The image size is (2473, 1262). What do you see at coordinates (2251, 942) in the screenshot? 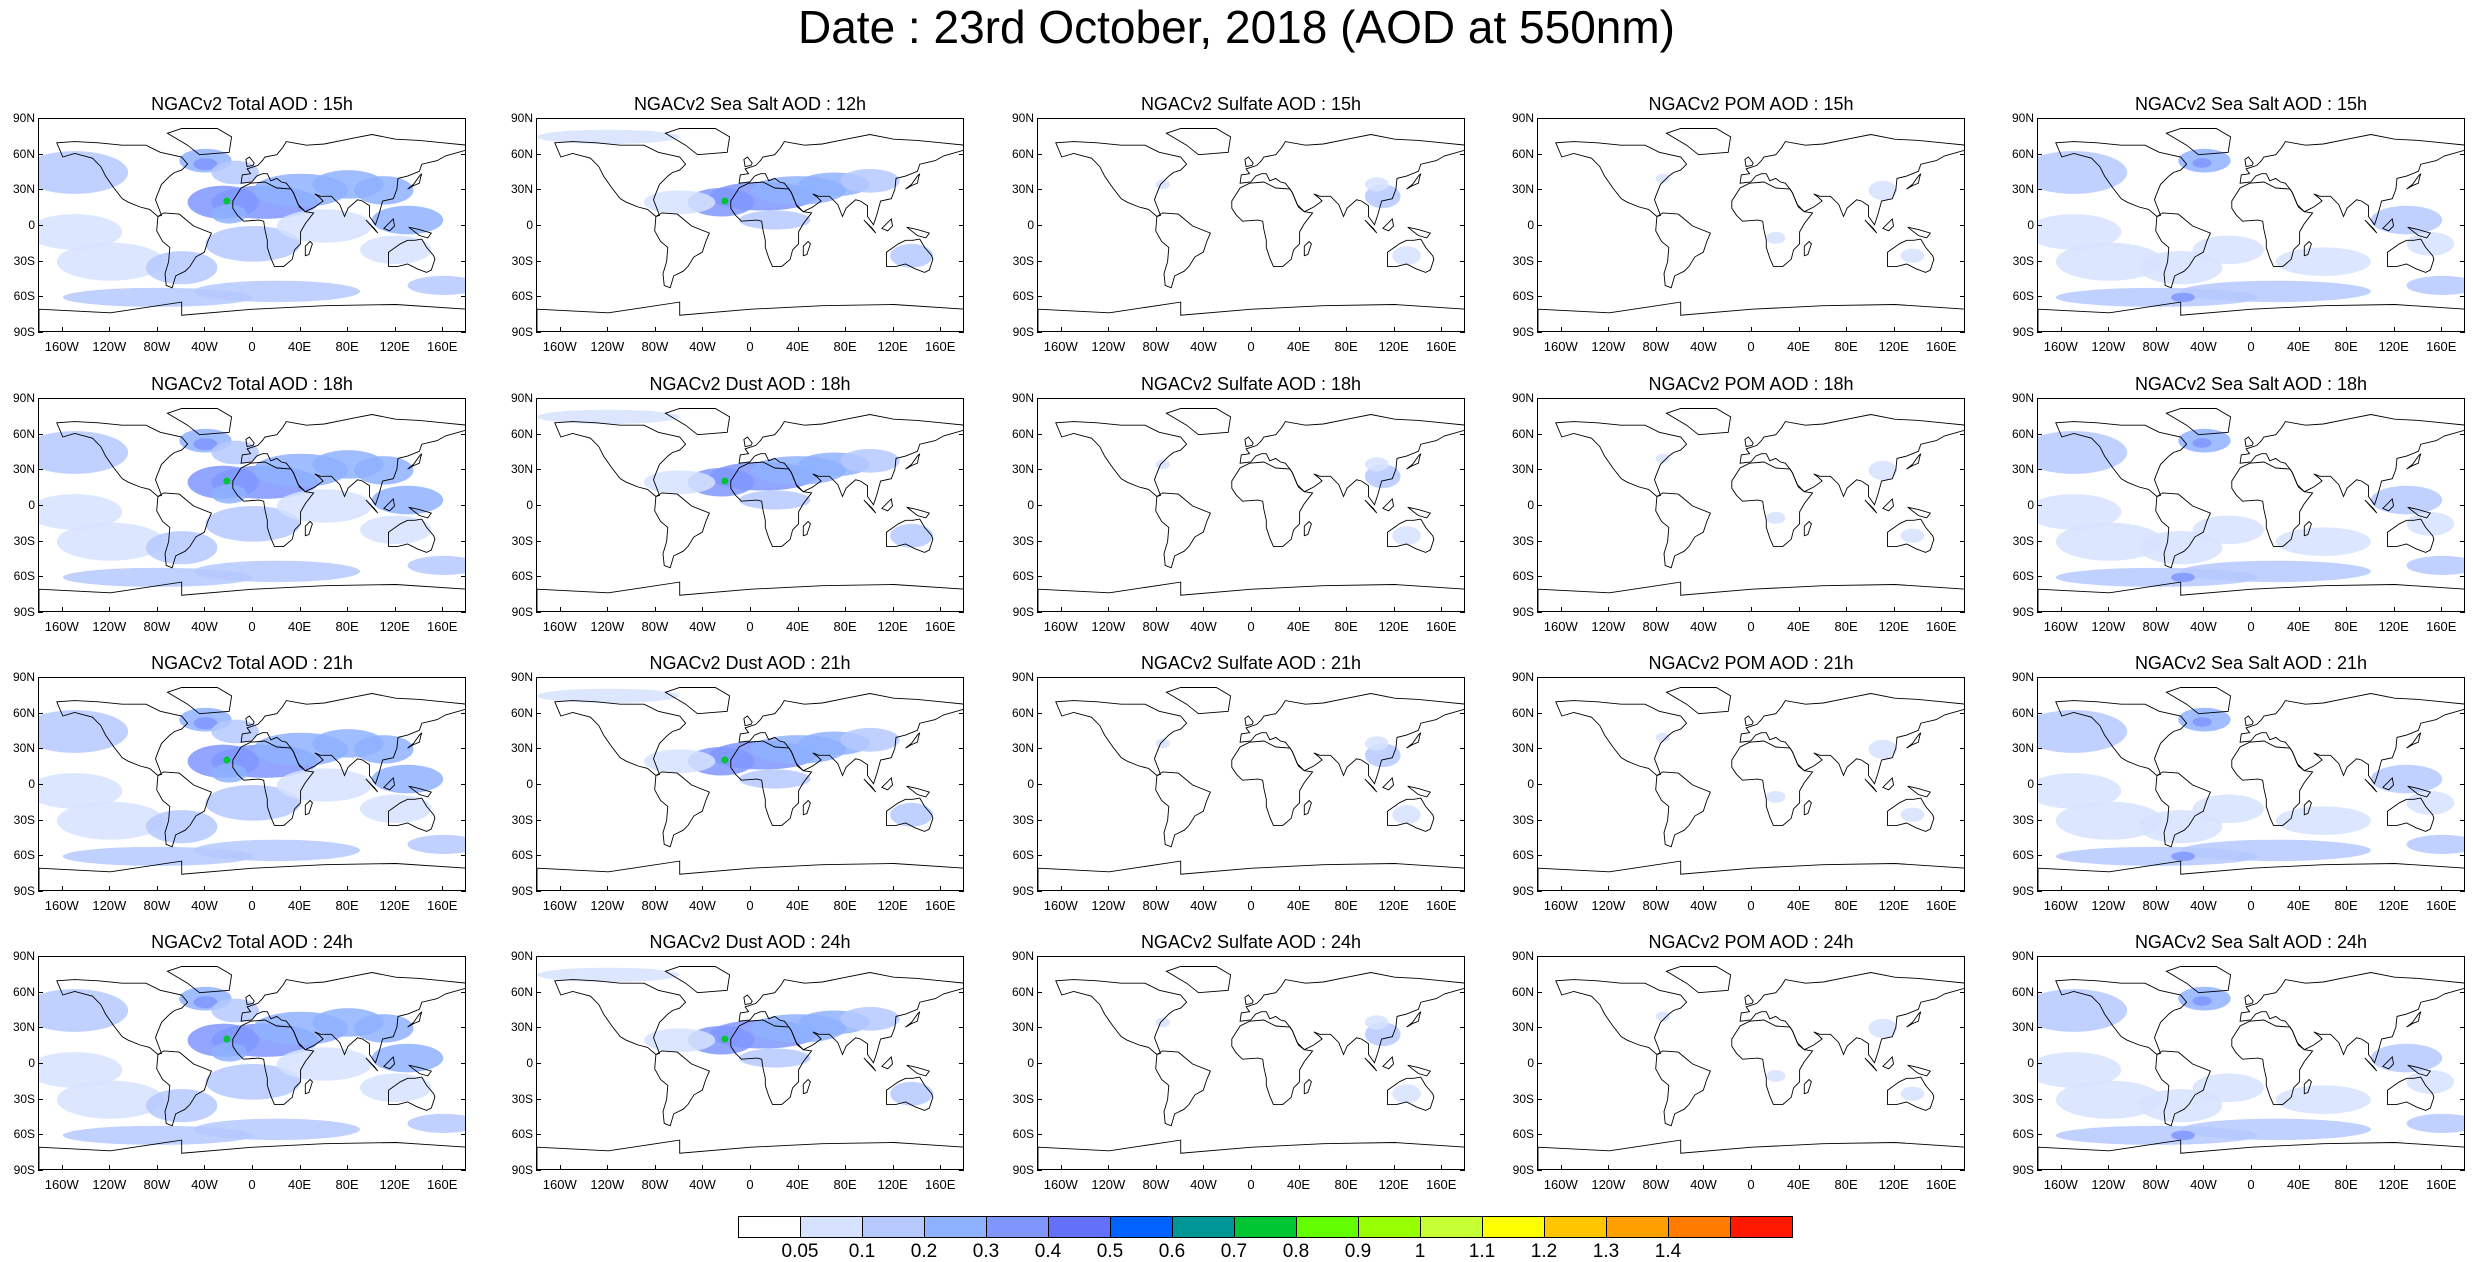
I see `panel-title: NGACv2 Sea Salt AOD : 24h` at bounding box center [2251, 942].